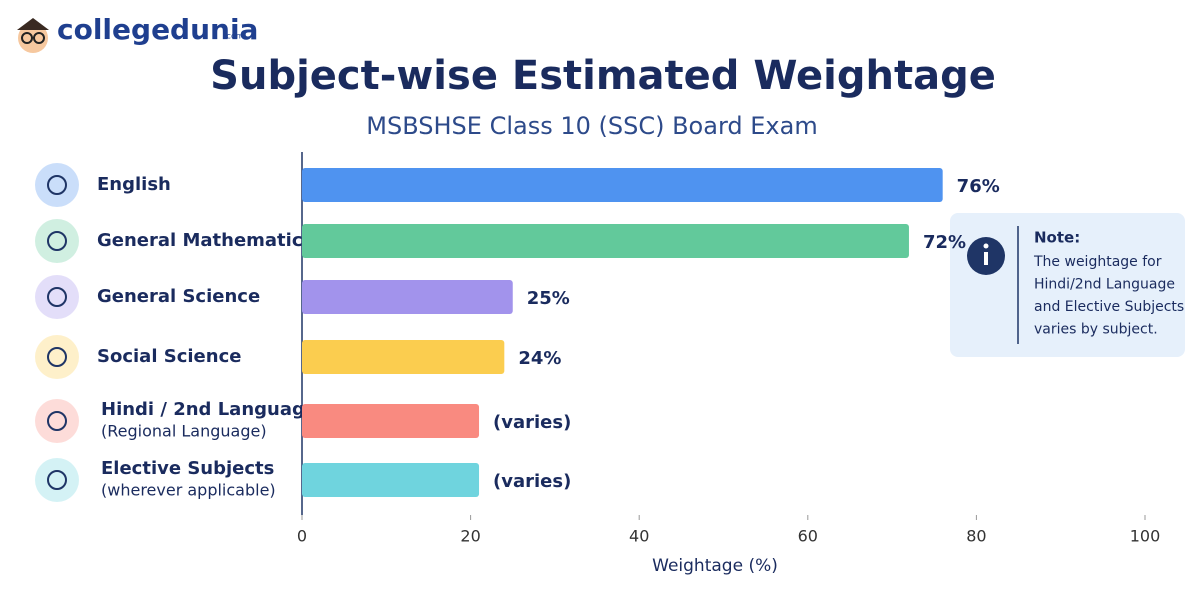  I want to click on brand-name: collegedunia, so click(157, 29).